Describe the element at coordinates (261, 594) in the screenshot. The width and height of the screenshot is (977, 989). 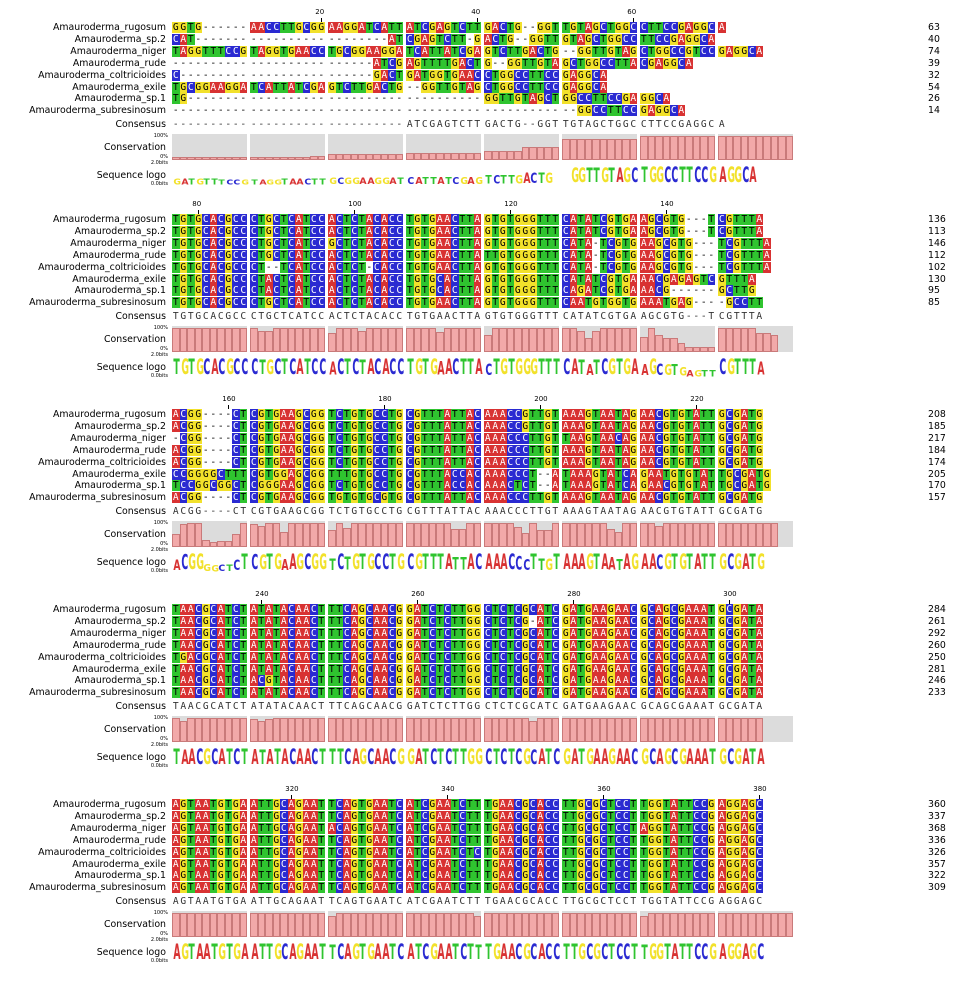
I see `ruler-number: 240` at that location.